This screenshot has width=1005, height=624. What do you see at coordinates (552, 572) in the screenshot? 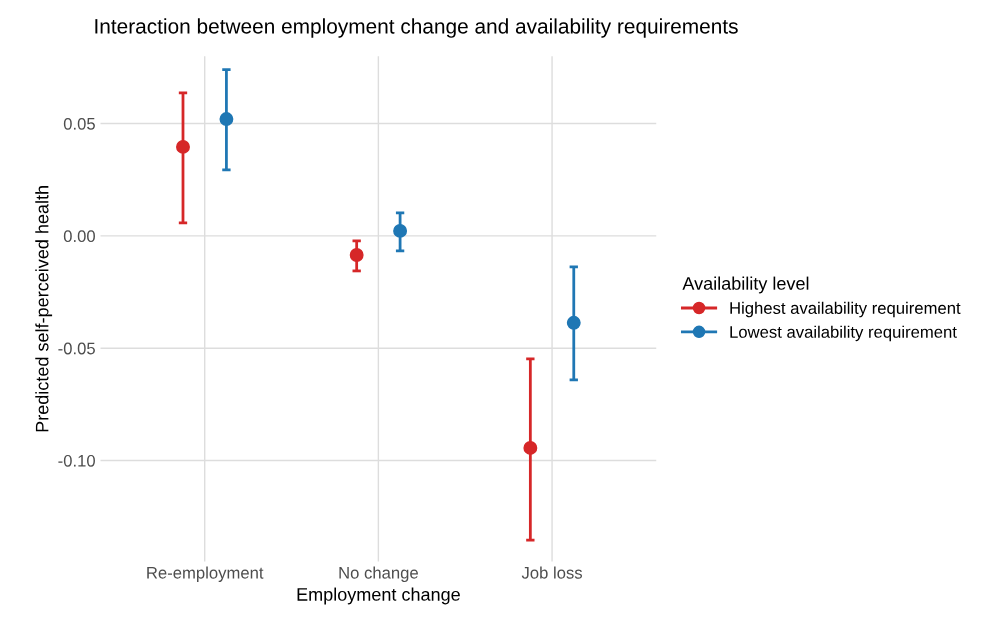
I see `x-tick-label: Job loss` at bounding box center [552, 572].